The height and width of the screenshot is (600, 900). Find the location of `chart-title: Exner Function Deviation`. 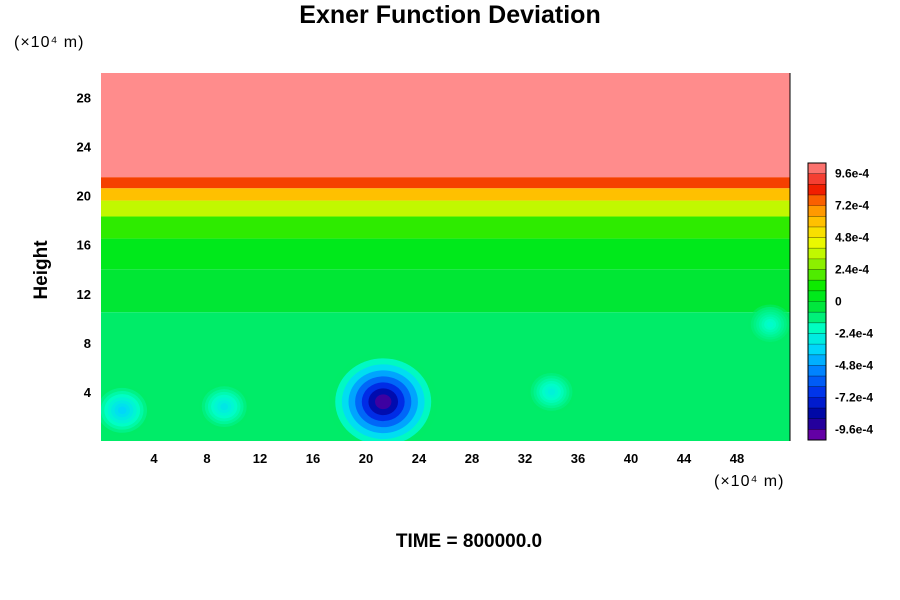

chart-title: Exner Function Deviation is located at coordinates (450, 15).